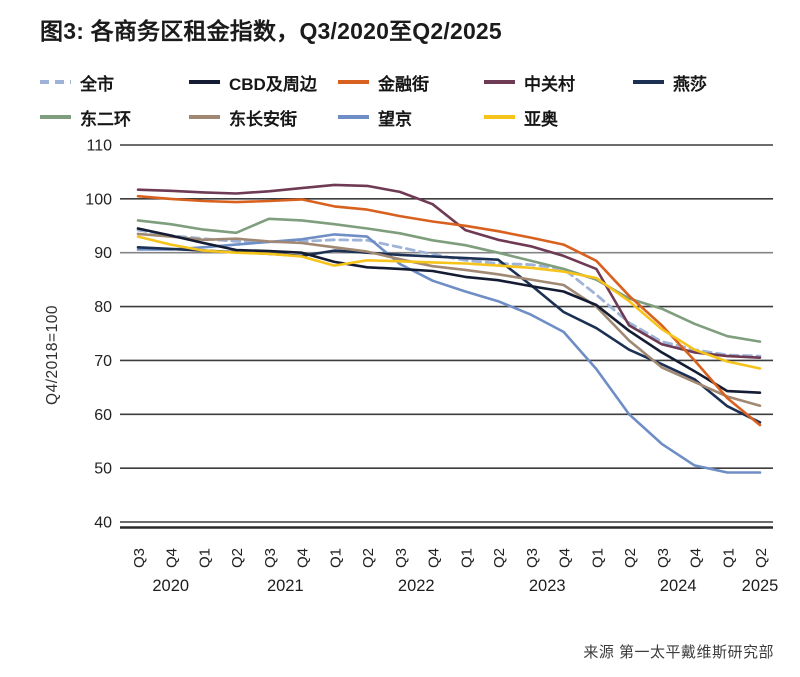 Image resolution: width=800 pixels, height=677 pixels. Describe the element at coordinates (105, 119) in the screenshot. I see `legend-label-东二环: 东二环` at that location.